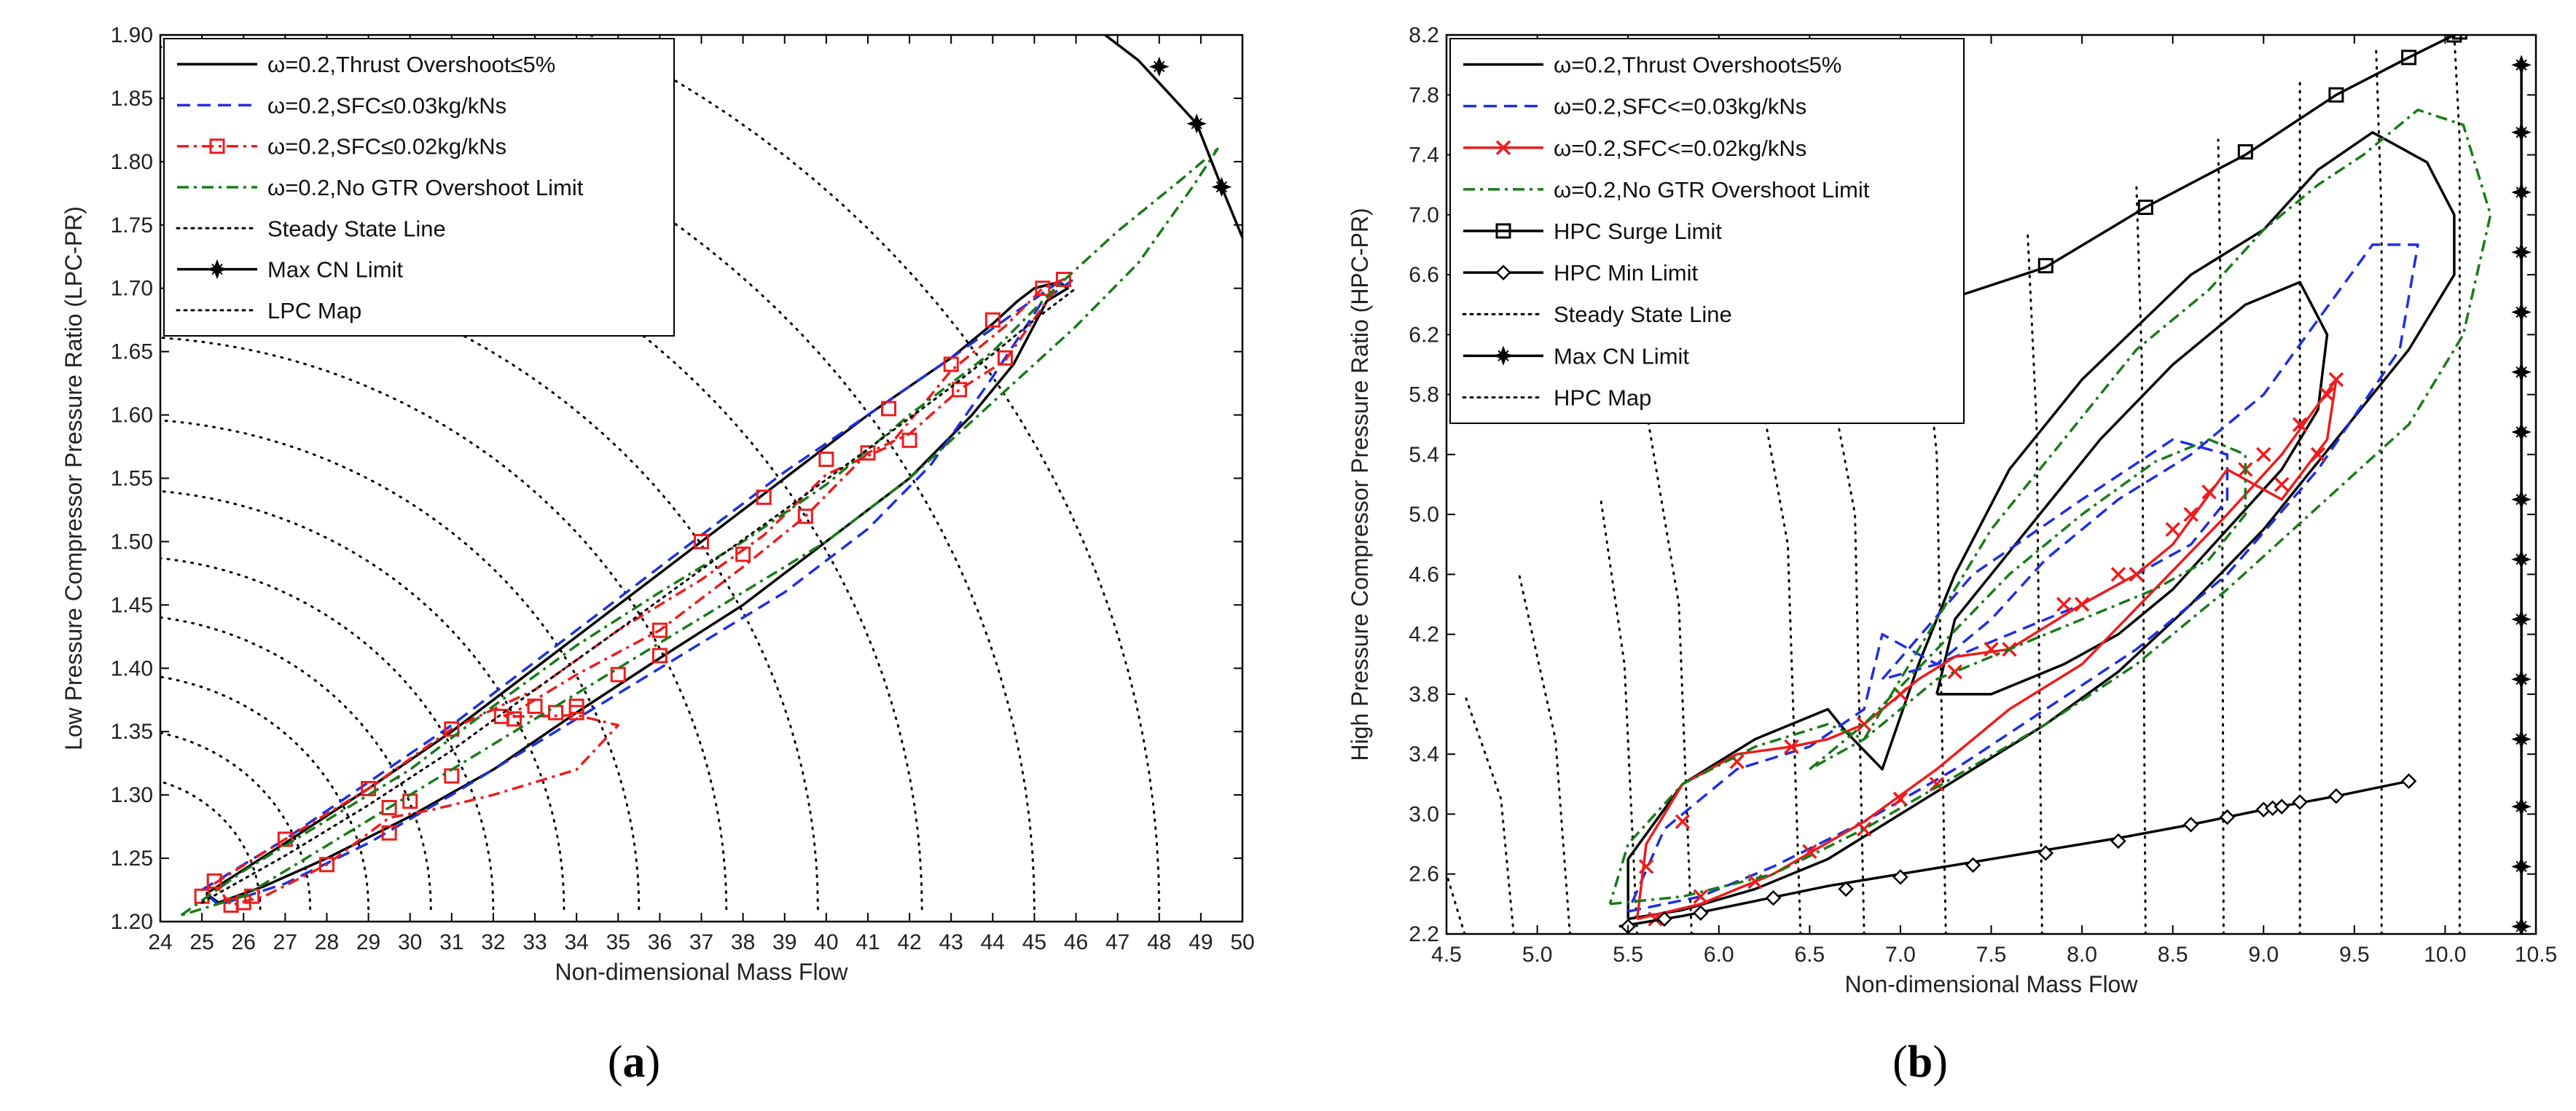 The image size is (2576, 1111). I want to click on a-ytick-label-8: 1.60, so click(132, 416).